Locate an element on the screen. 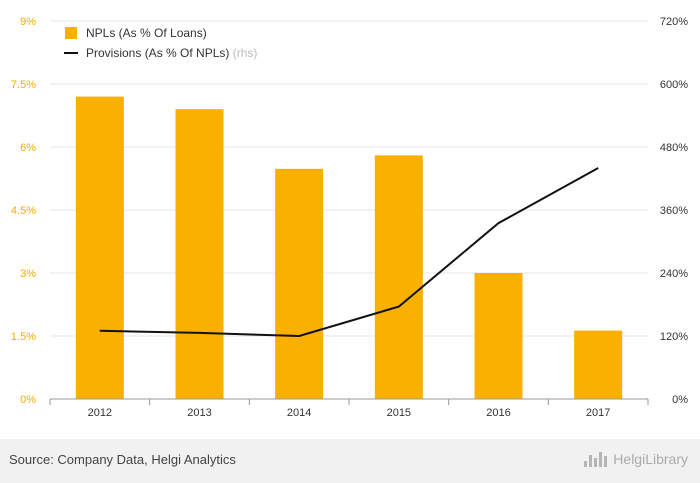  x-axis: 2012 2013 2014 2015 2016 2017 is located at coordinates (349, 408).